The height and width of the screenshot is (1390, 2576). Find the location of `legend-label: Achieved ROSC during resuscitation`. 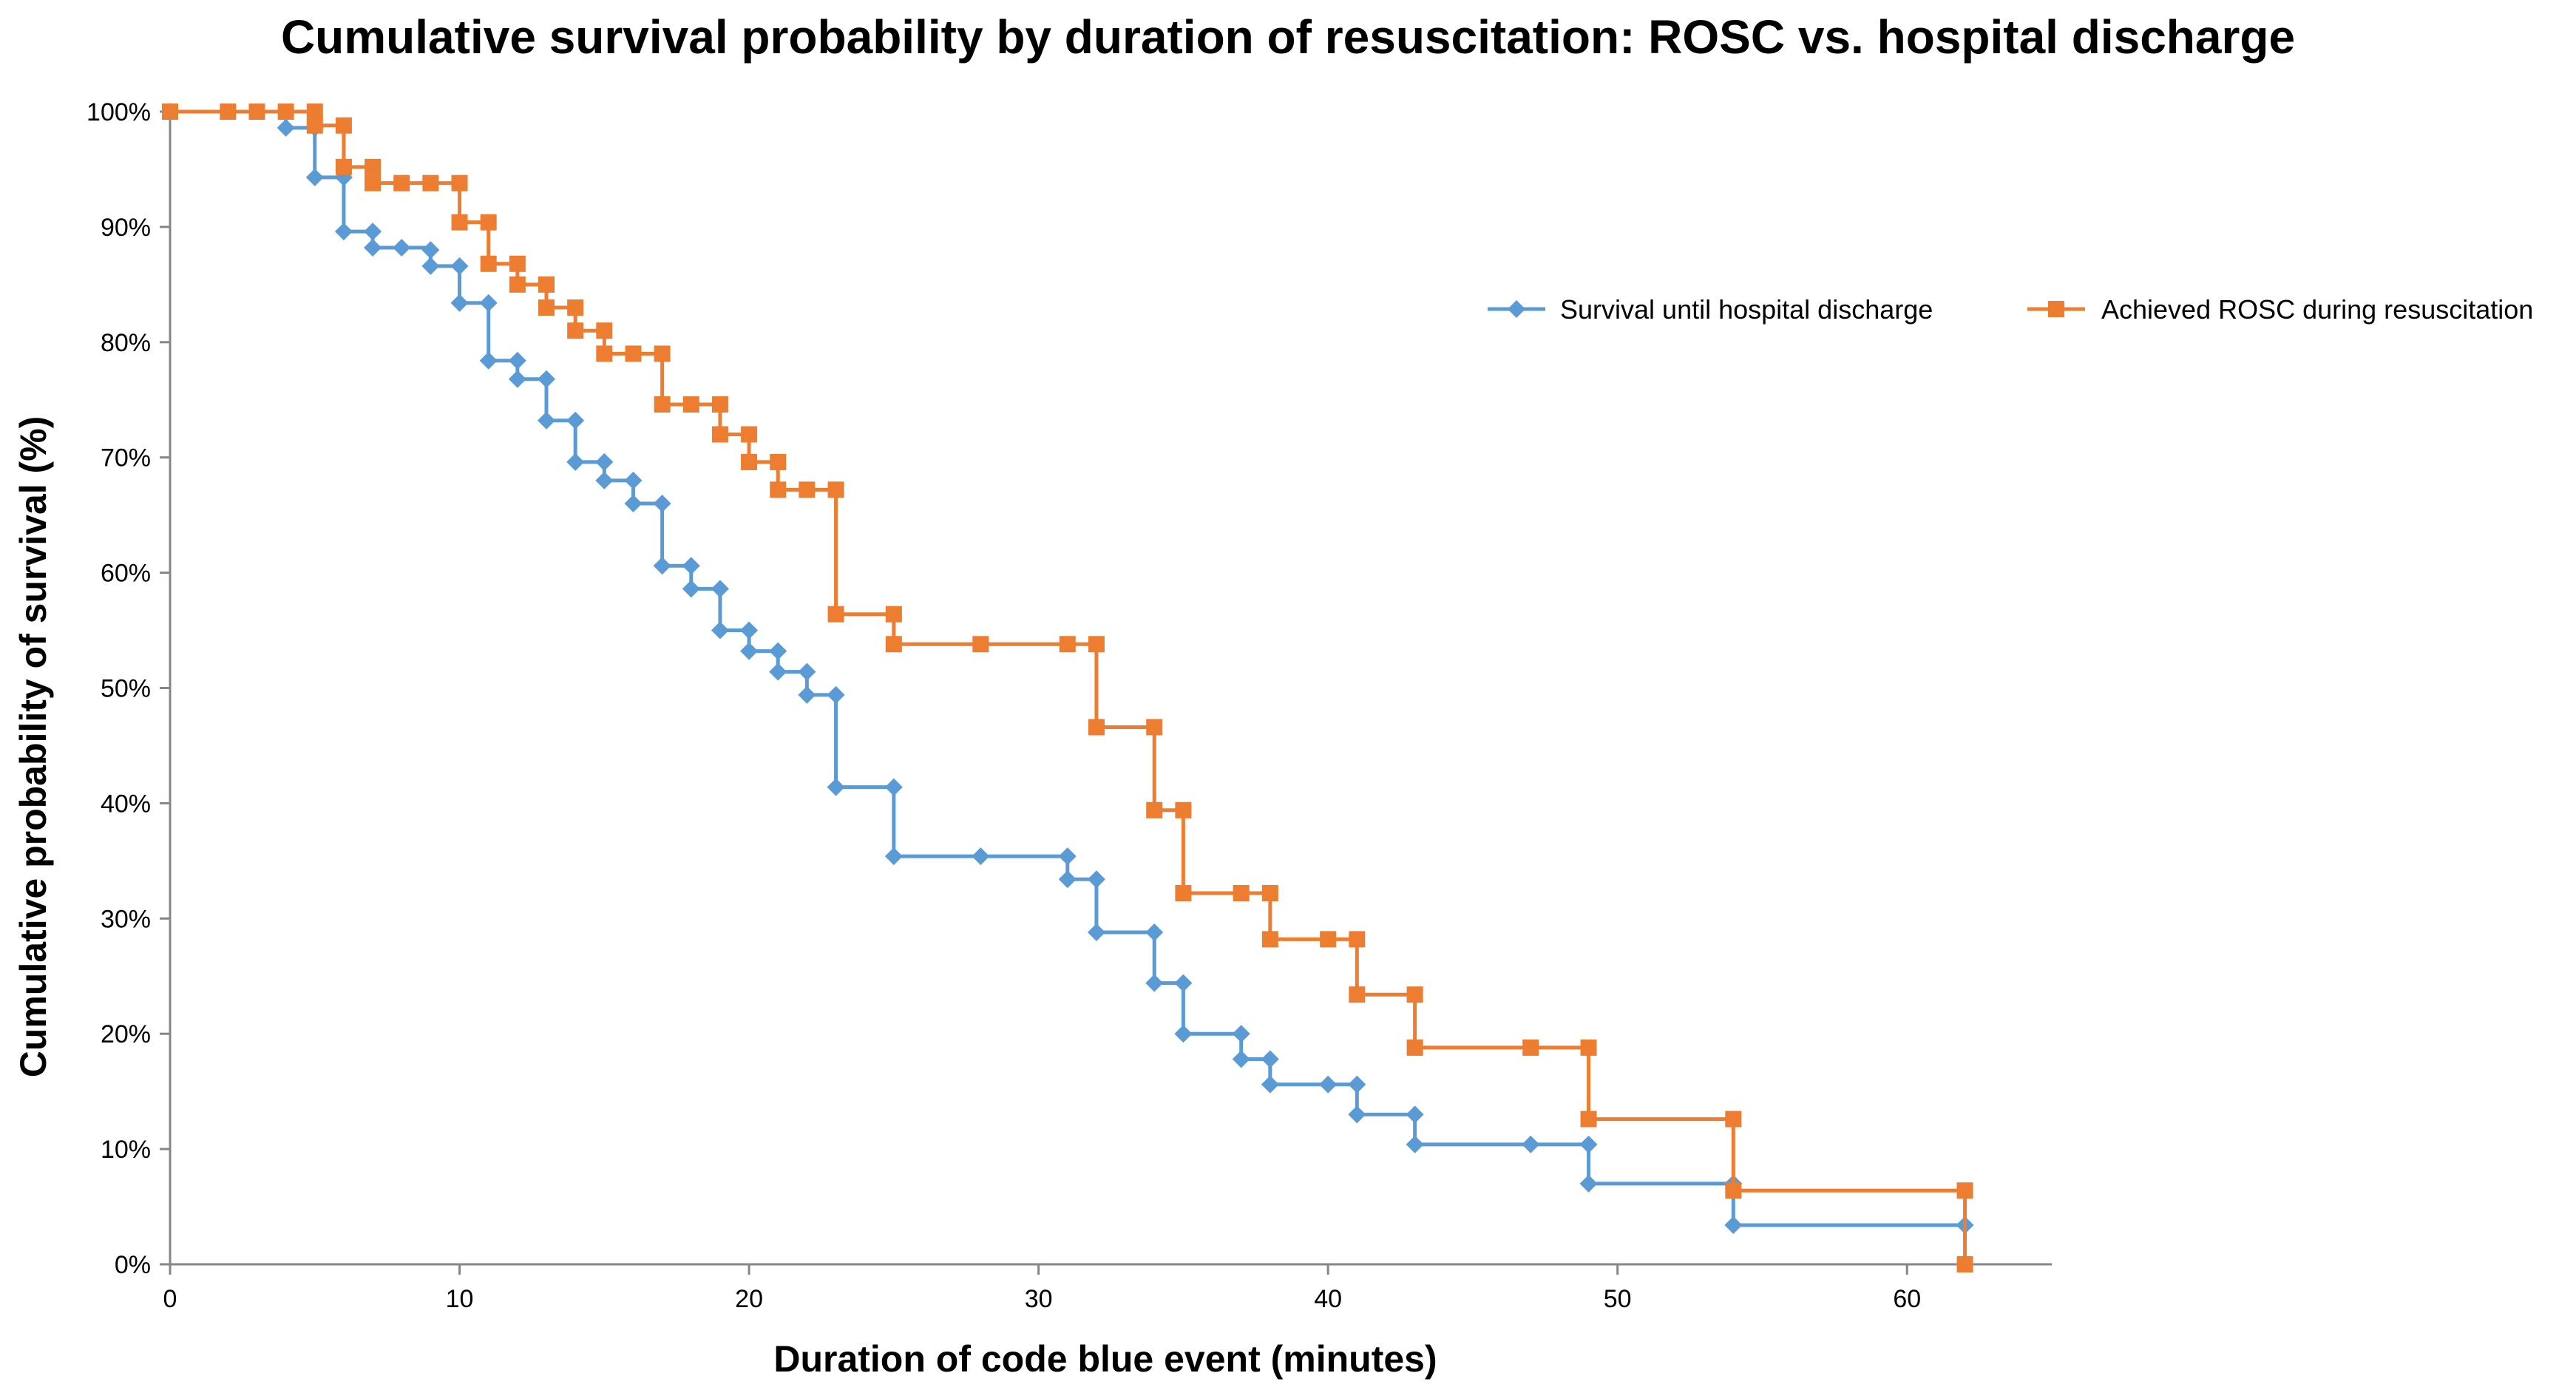

legend-label: Achieved ROSC during resuscitation is located at coordinates (2317, 310).